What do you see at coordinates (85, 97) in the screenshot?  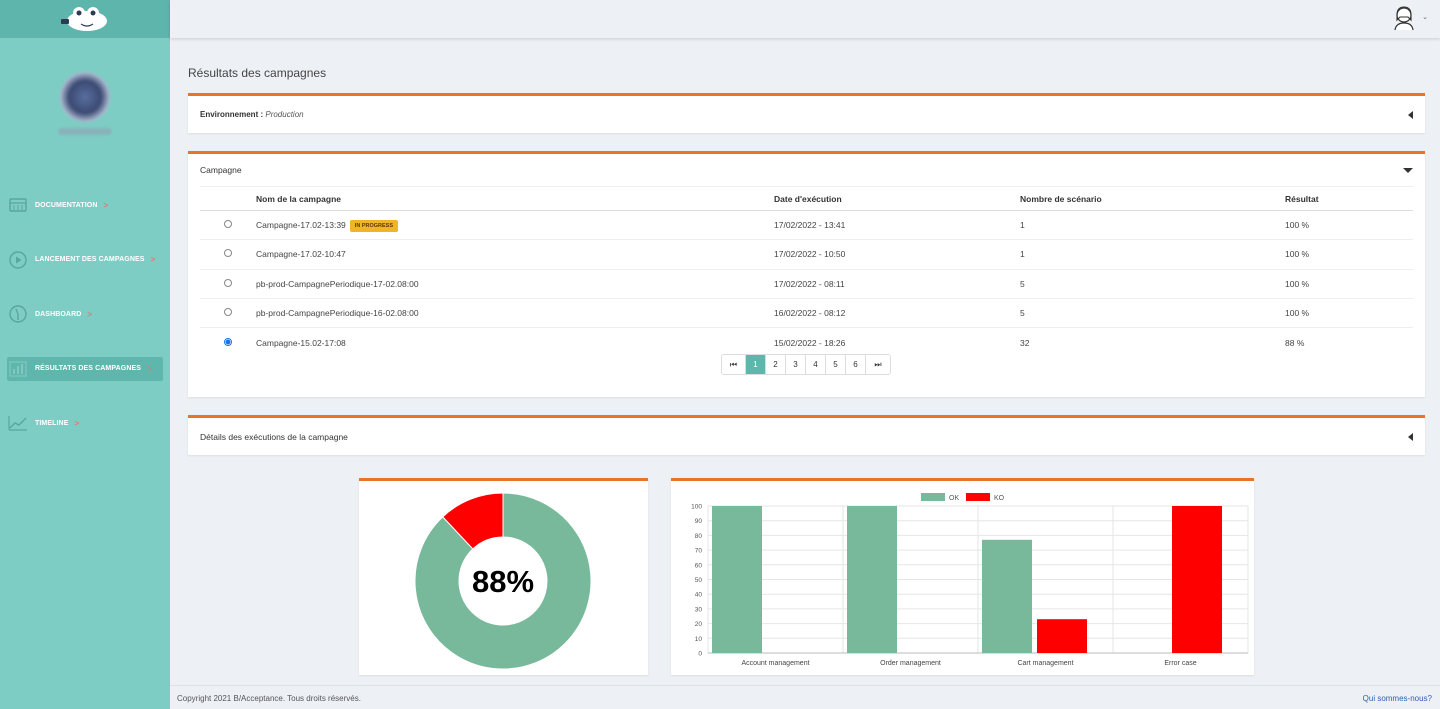 I see `profile-avatar` at bounding box center [85, 97].